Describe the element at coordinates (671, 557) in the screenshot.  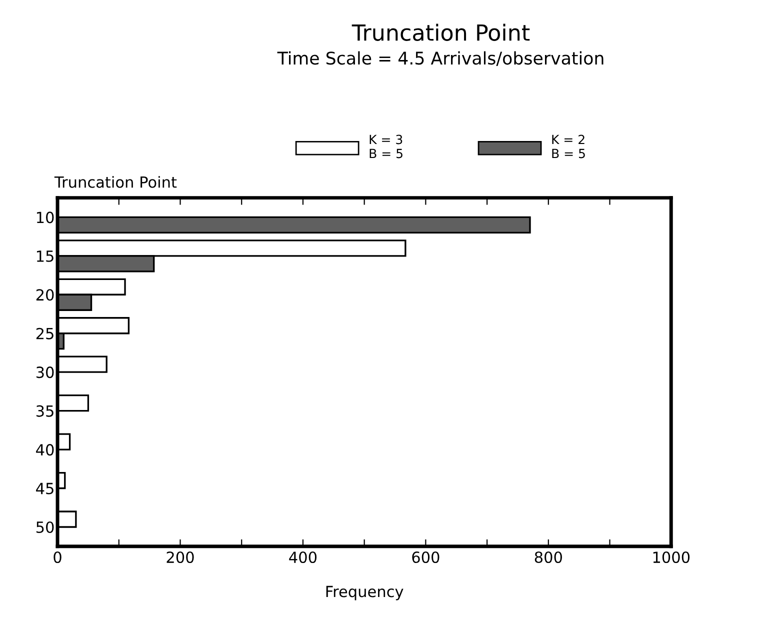
I see `x-tick-label: 1000` at that location.